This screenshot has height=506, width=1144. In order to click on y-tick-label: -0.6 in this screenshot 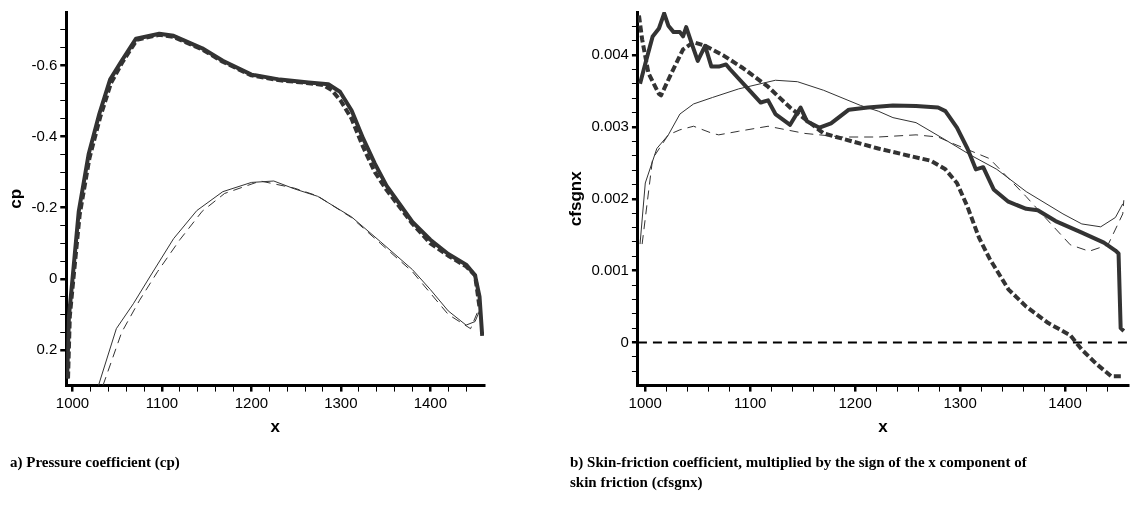, I will do `click(44, 64)`.